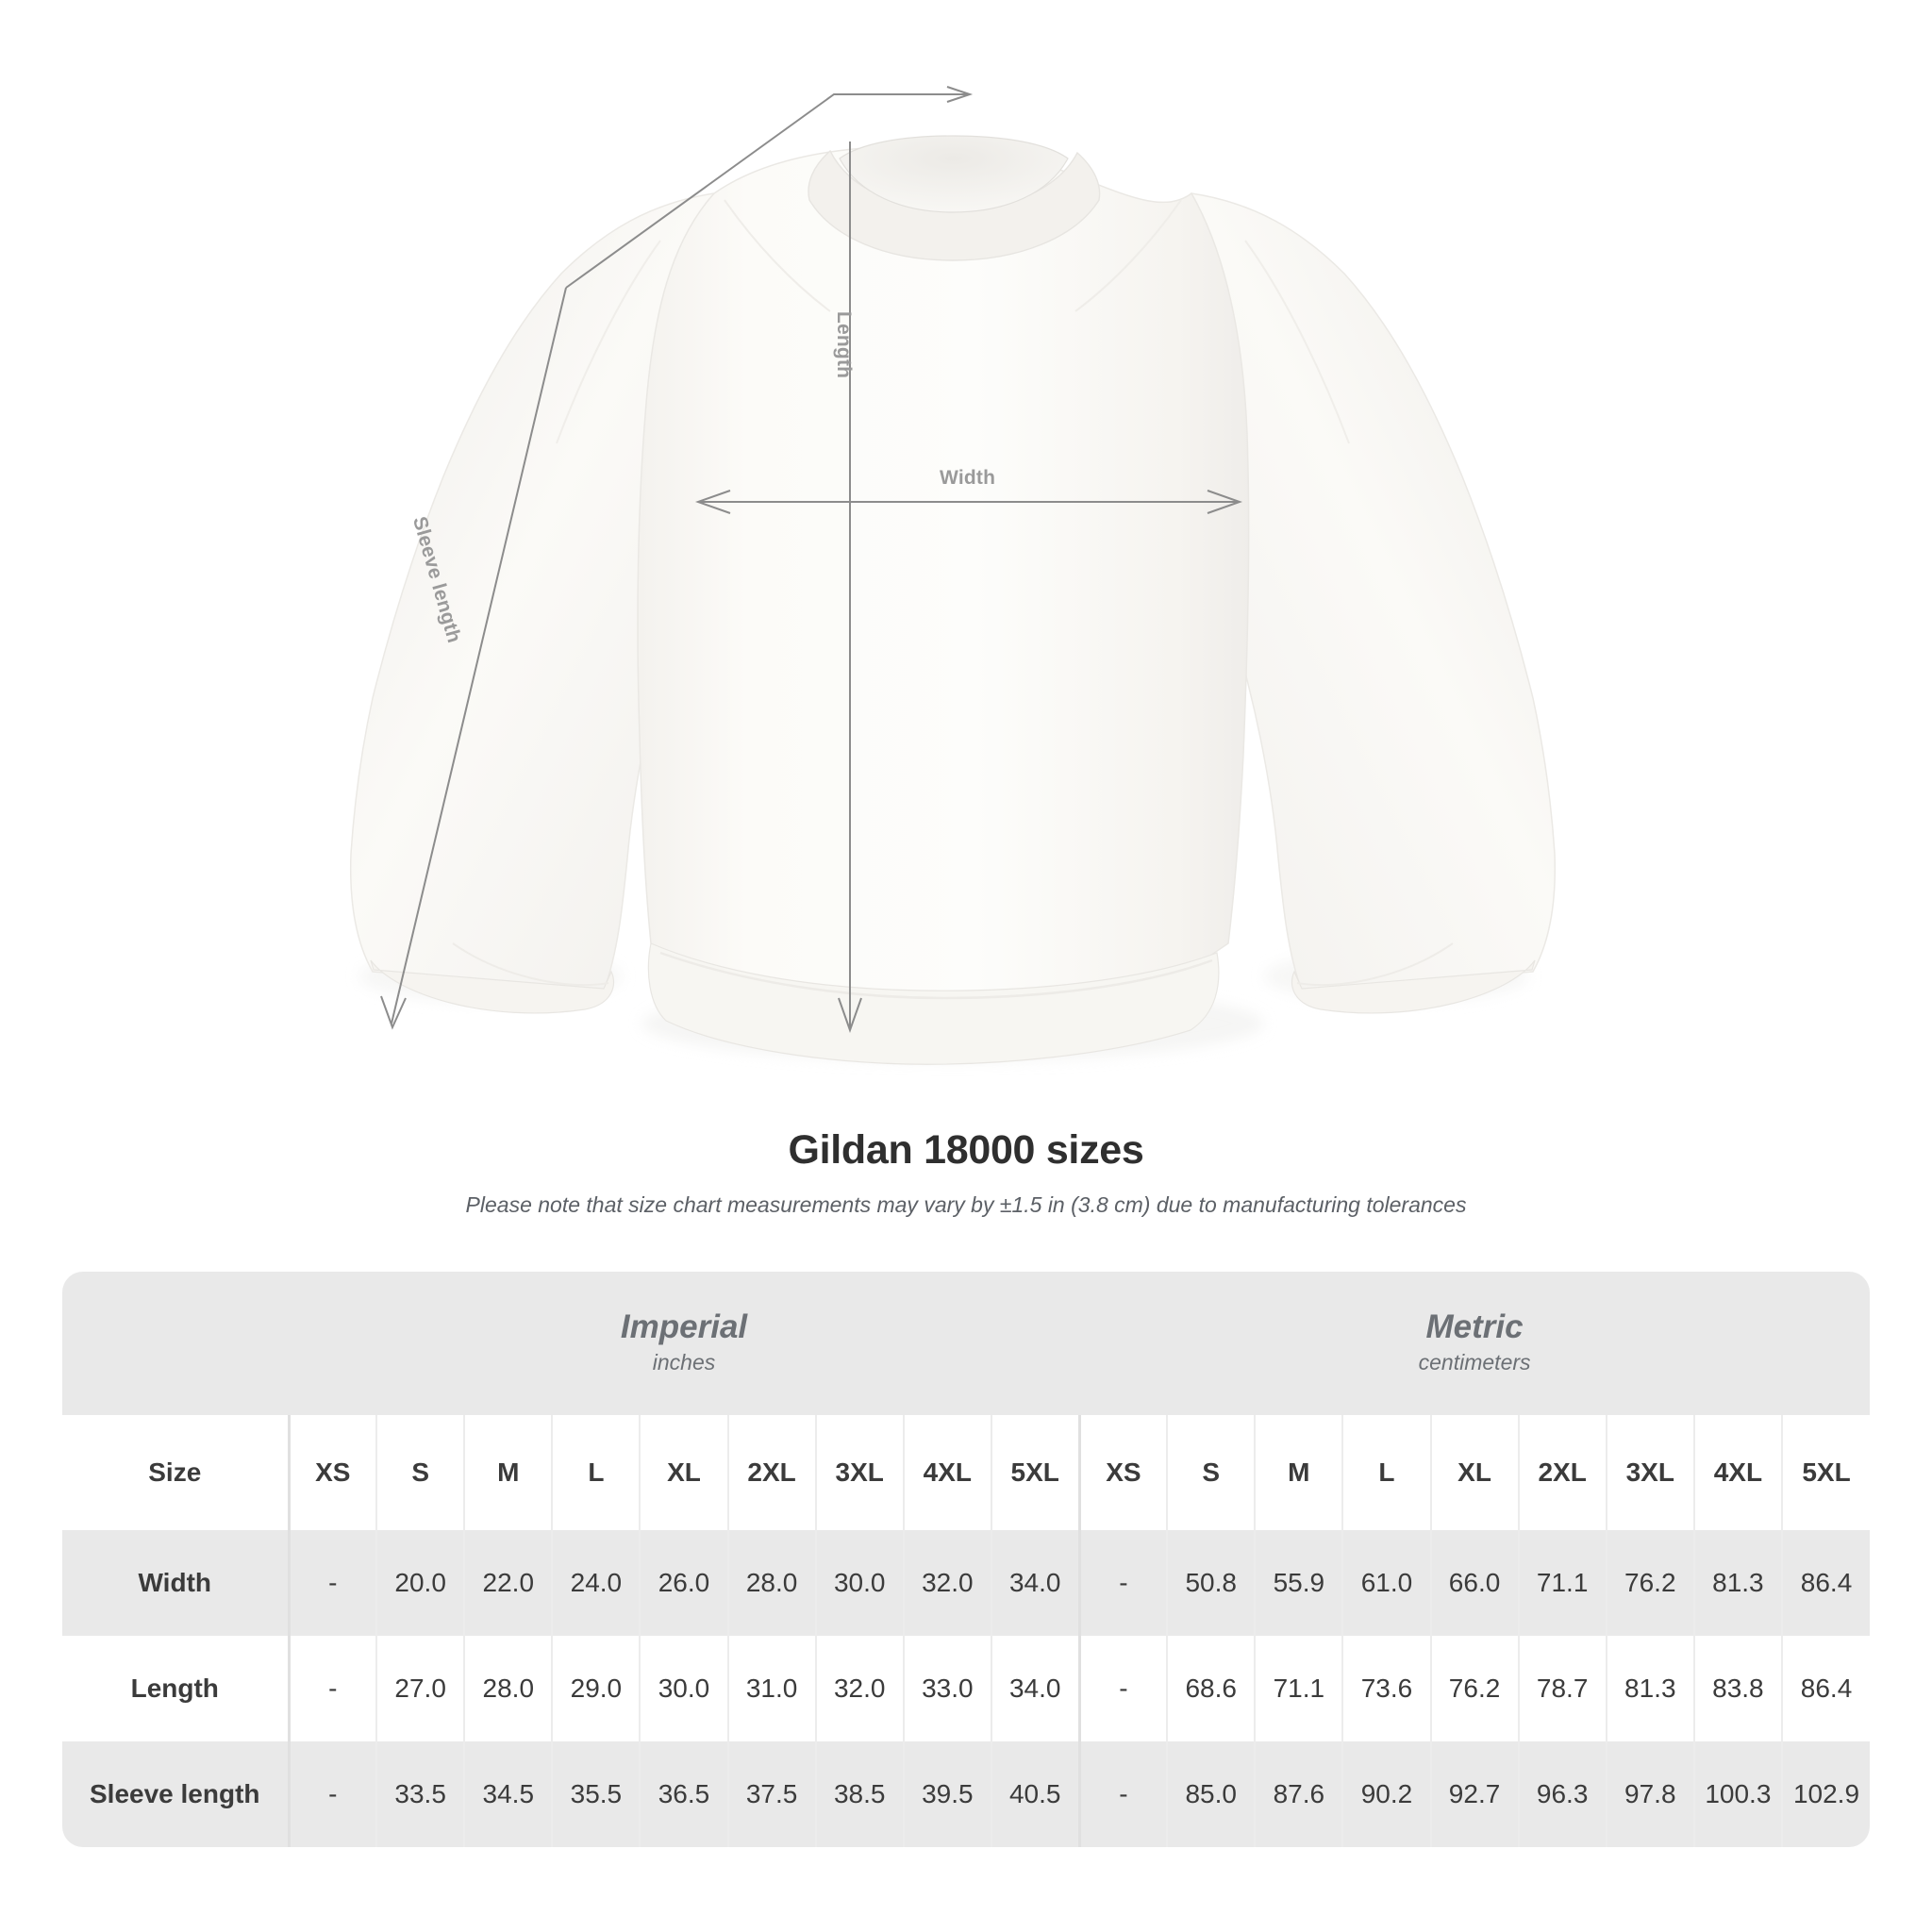  What do you see at coordinates (1299, 1794) in the screenshot?
I see `cell-sleeve-length-metric-m: 87.6` at bounding box center [1299, 1794].